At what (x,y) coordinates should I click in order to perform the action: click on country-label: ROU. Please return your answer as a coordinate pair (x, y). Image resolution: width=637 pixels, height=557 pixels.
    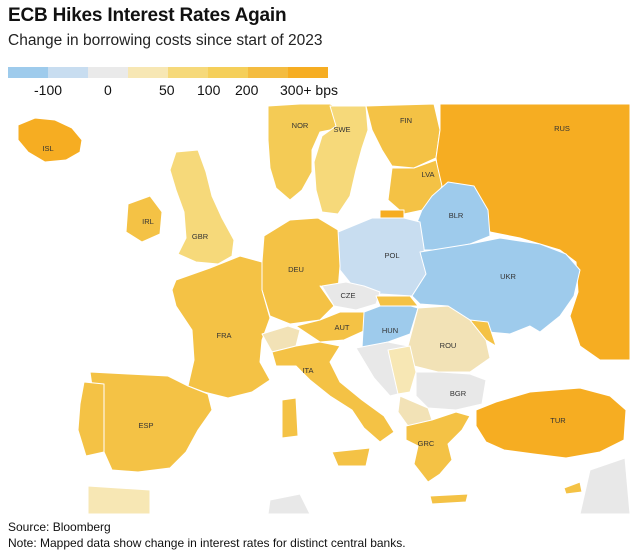
    Looking at the image, I should click on (448, 345).